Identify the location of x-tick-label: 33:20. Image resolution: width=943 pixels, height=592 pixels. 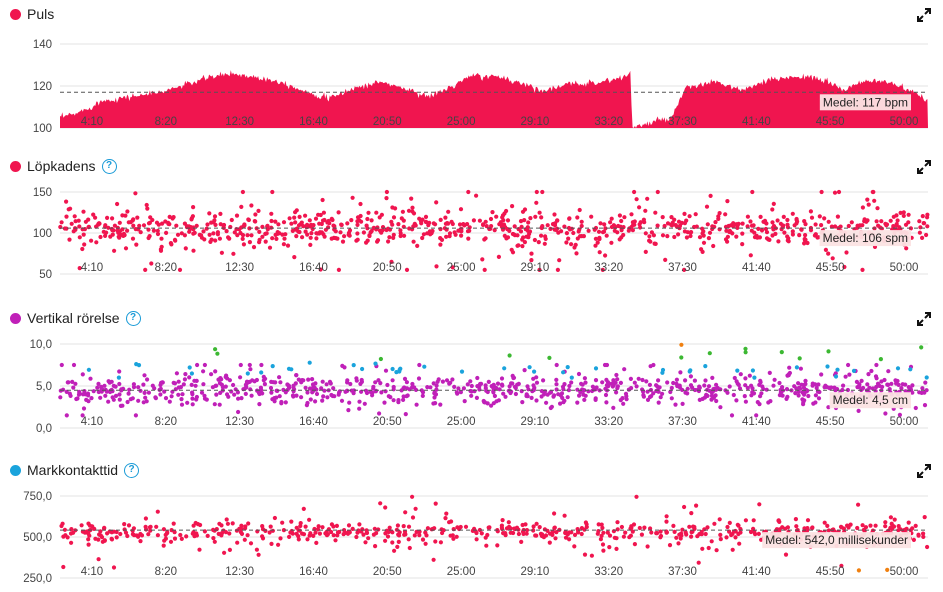
(608, 422).